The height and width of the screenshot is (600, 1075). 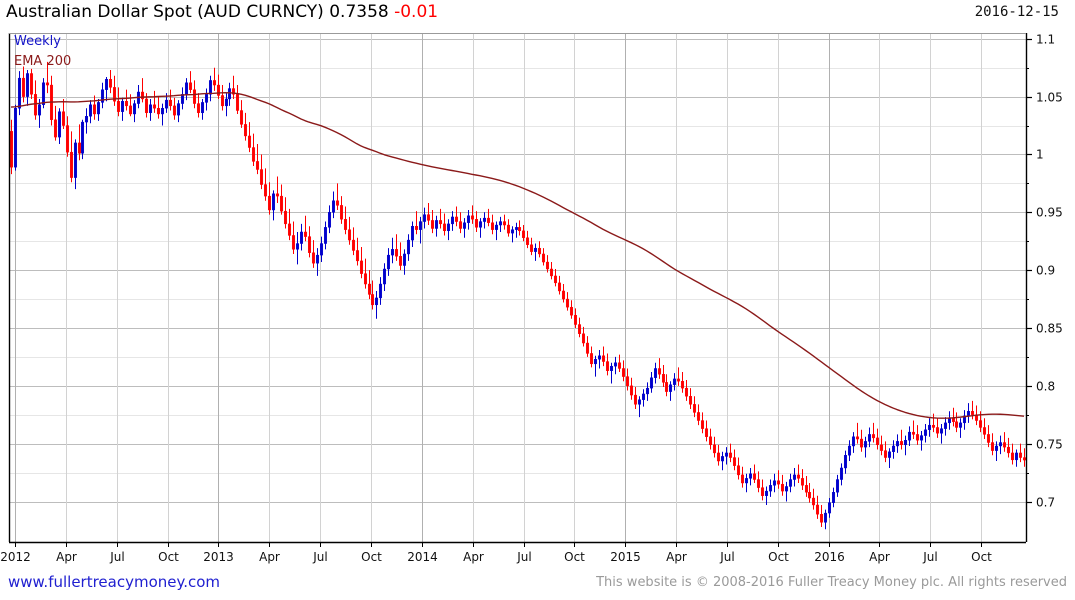 What do you see at coordinates (1045, 387) in the screenshot?
I see `y-axis-label: 0.8` at bounding box center [1045, 387].